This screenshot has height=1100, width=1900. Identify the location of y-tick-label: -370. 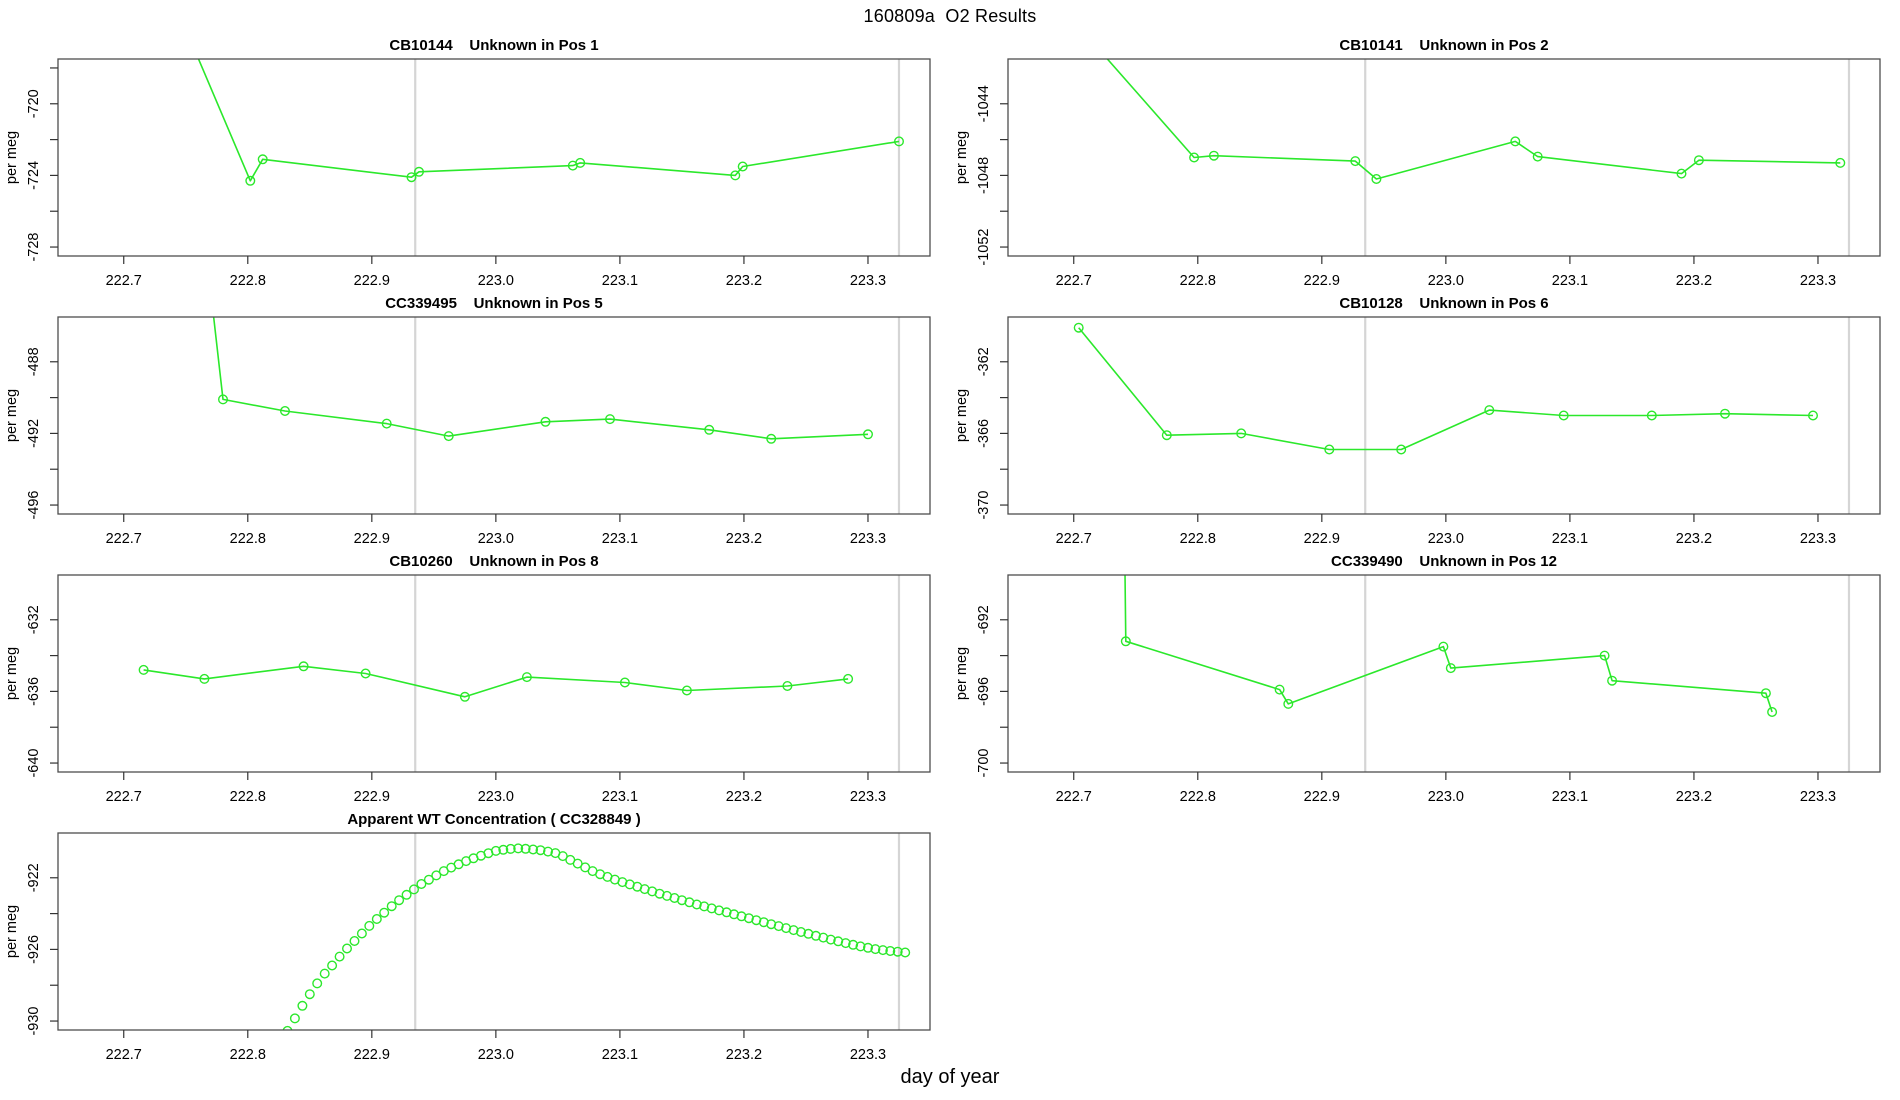
(984, 505).